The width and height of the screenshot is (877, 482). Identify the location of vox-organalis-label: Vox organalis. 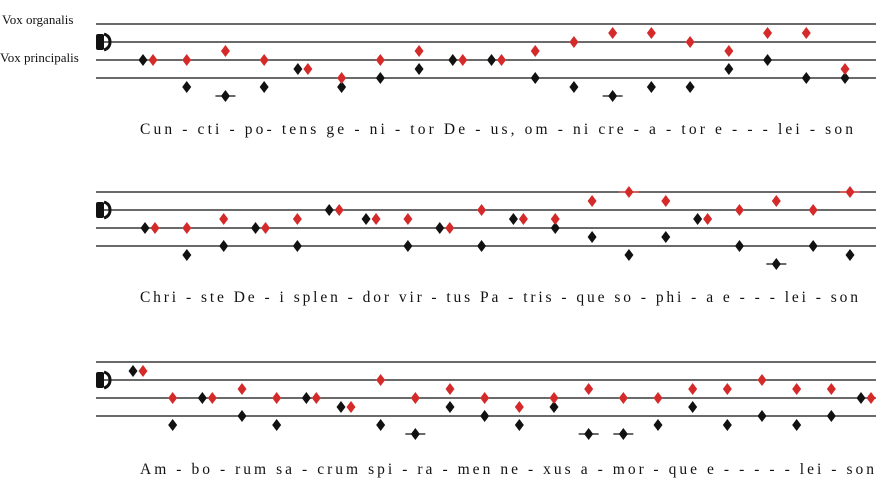
(37, 19).